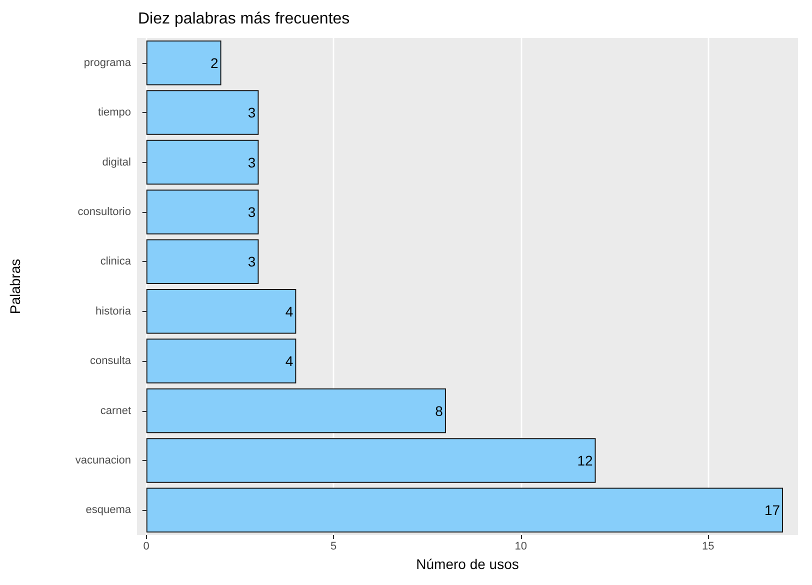 The height and width of the screenshot is (585, 812). What do you see at coordinates (114, 311) in the screenshot?
I see `y-tick-label: historia` at bounding box center [114, 311].